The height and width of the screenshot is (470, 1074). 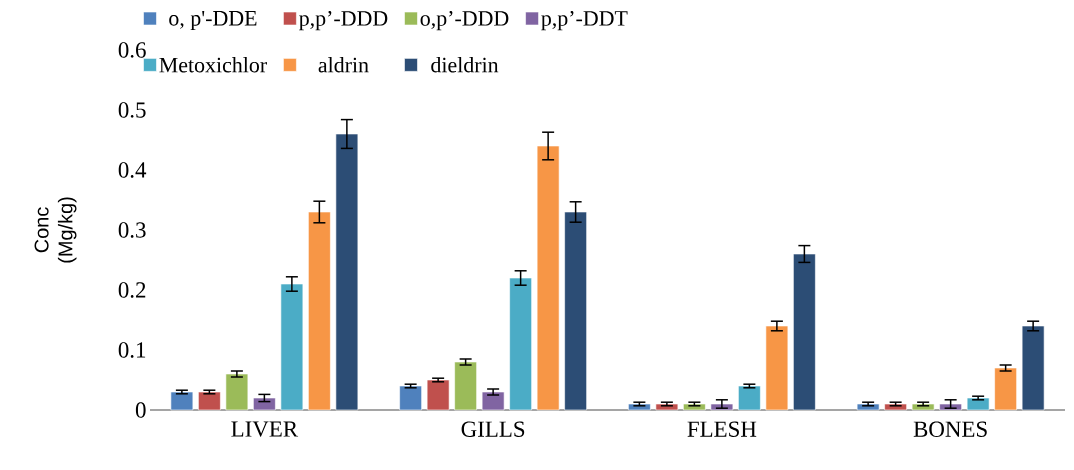 I want to click on legend-label: aldrin, so click(x=343, y=65).